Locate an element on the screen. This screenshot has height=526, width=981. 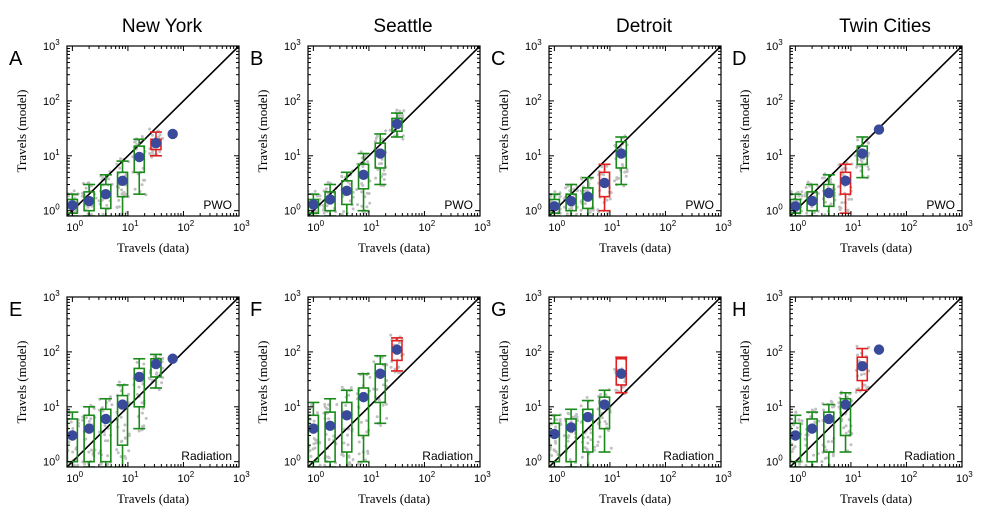
column-title: Detroit is located at coordinates (644, 26).